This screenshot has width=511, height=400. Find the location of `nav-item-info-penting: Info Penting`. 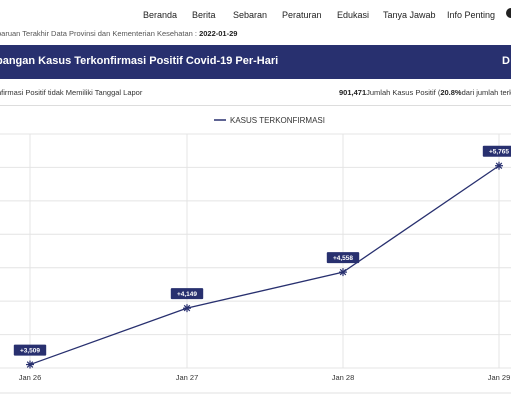

nav-item-info-penting: Info Penting is located at coordinates (471, 15).